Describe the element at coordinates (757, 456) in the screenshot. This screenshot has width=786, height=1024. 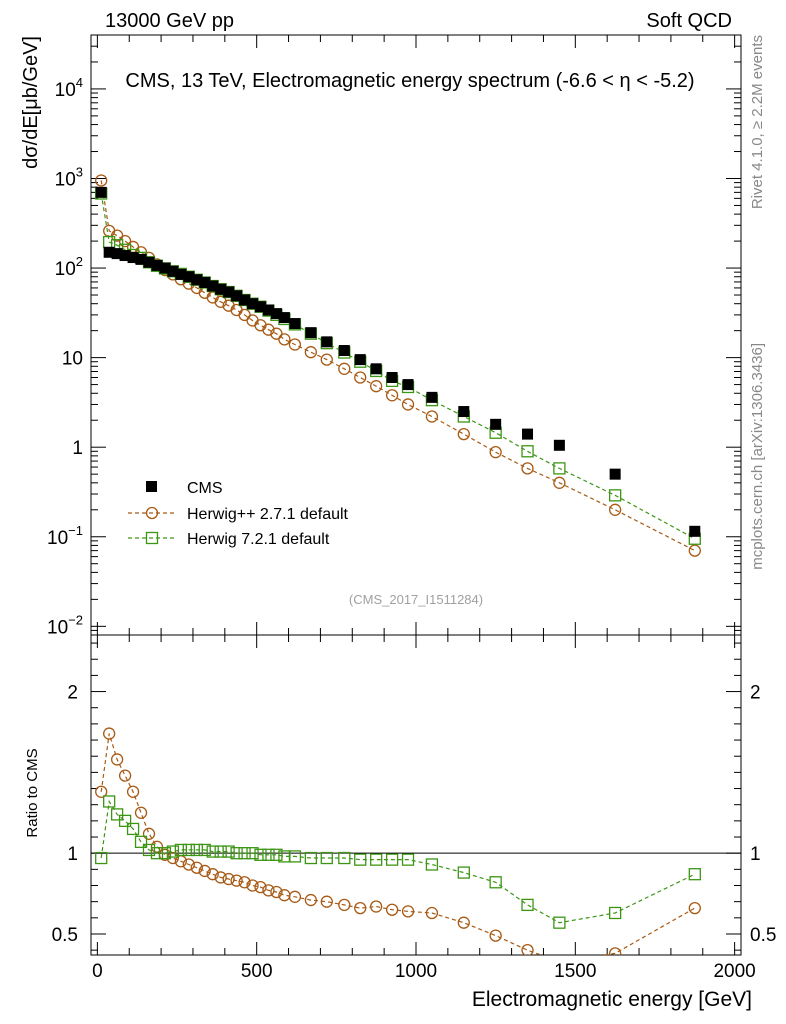
I see `side-label-bottom: mcplots.cern.ch [arXiv:1306.3436]` at that location.